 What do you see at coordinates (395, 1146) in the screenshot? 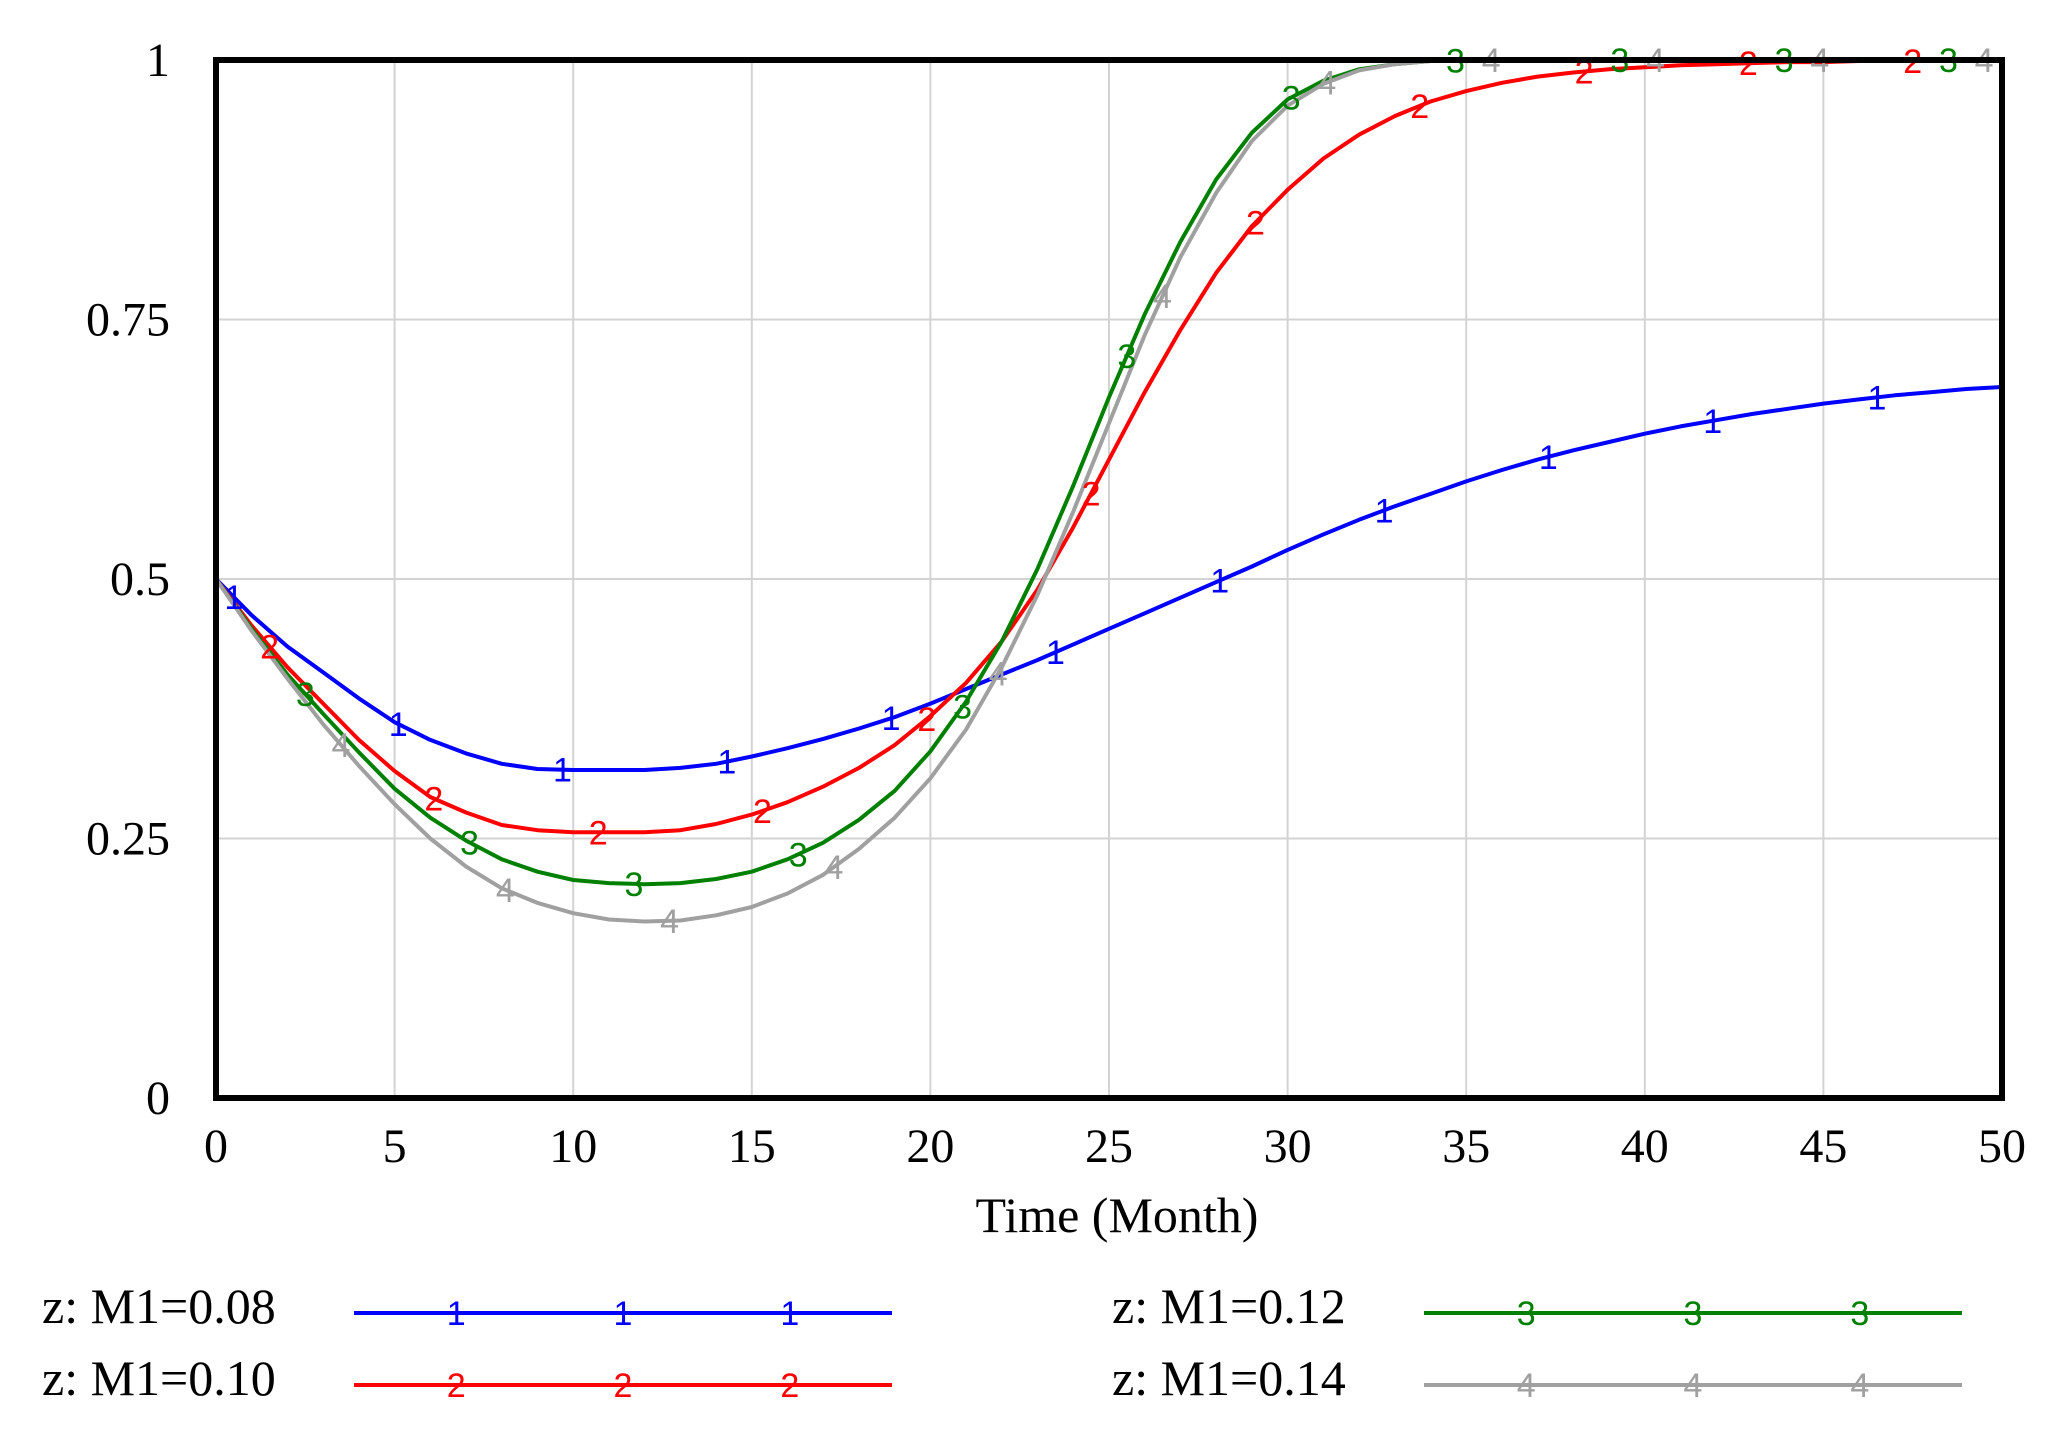
I see `x-tick-label: 5` at bounding box center [395, 1146].